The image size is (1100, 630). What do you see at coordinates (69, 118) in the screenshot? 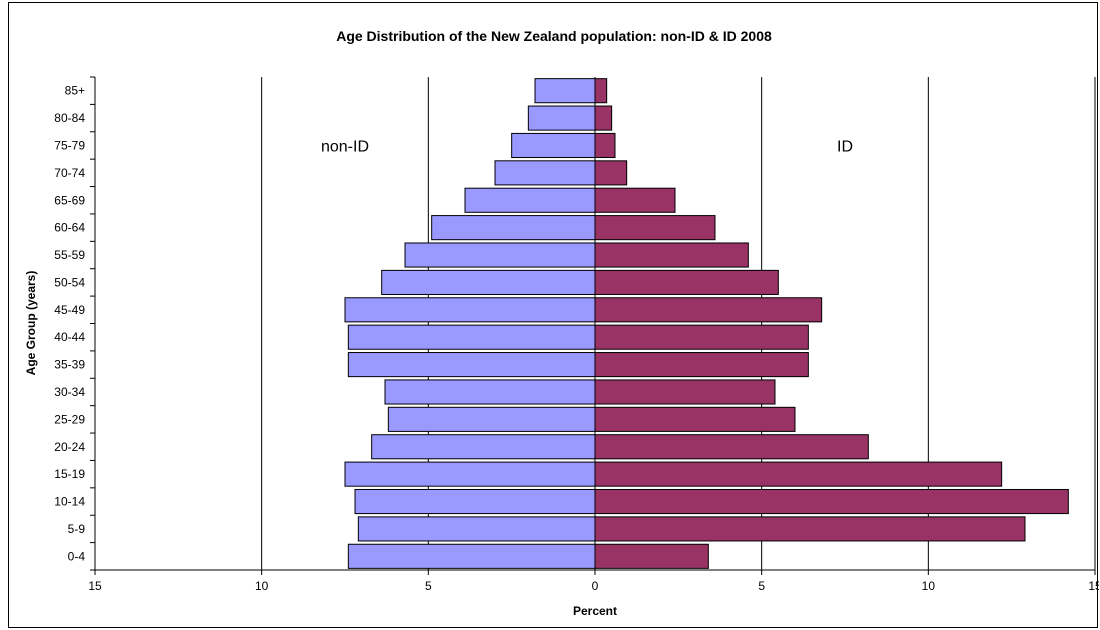
I see `y-tick-label: 80-84` at bounding box center [69, 118].